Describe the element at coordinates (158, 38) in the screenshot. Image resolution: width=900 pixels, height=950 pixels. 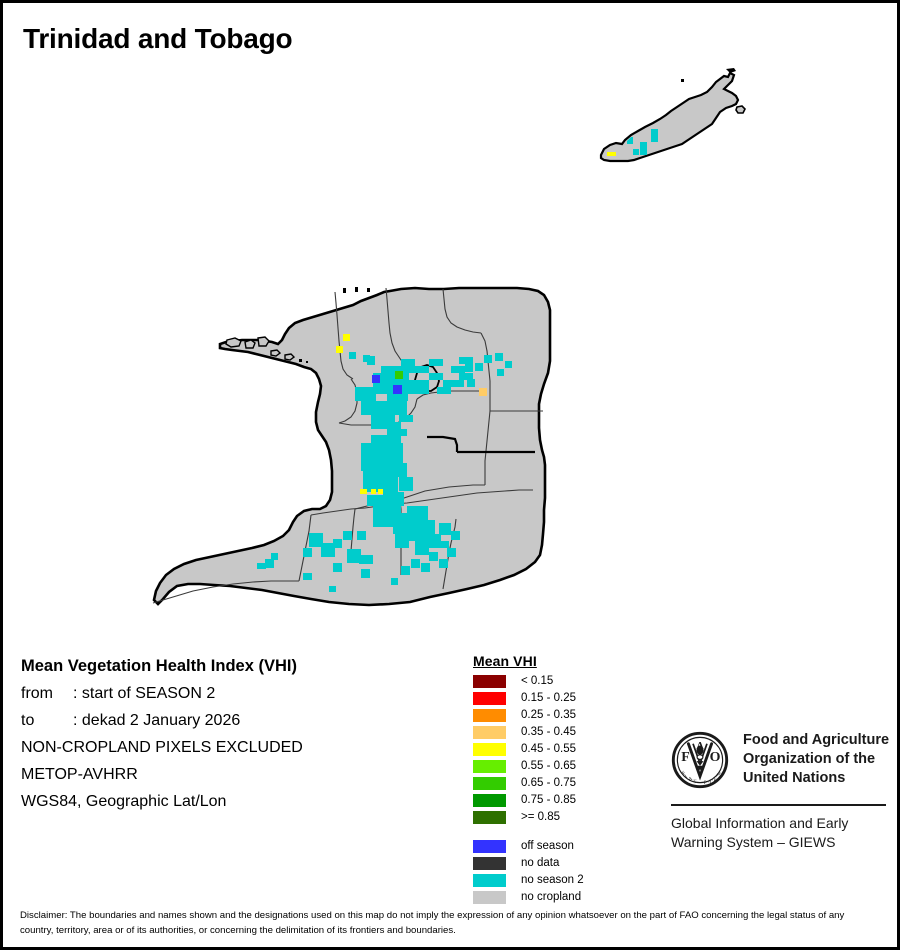
I see `page-title: Trinidad and Tobago` at that location.